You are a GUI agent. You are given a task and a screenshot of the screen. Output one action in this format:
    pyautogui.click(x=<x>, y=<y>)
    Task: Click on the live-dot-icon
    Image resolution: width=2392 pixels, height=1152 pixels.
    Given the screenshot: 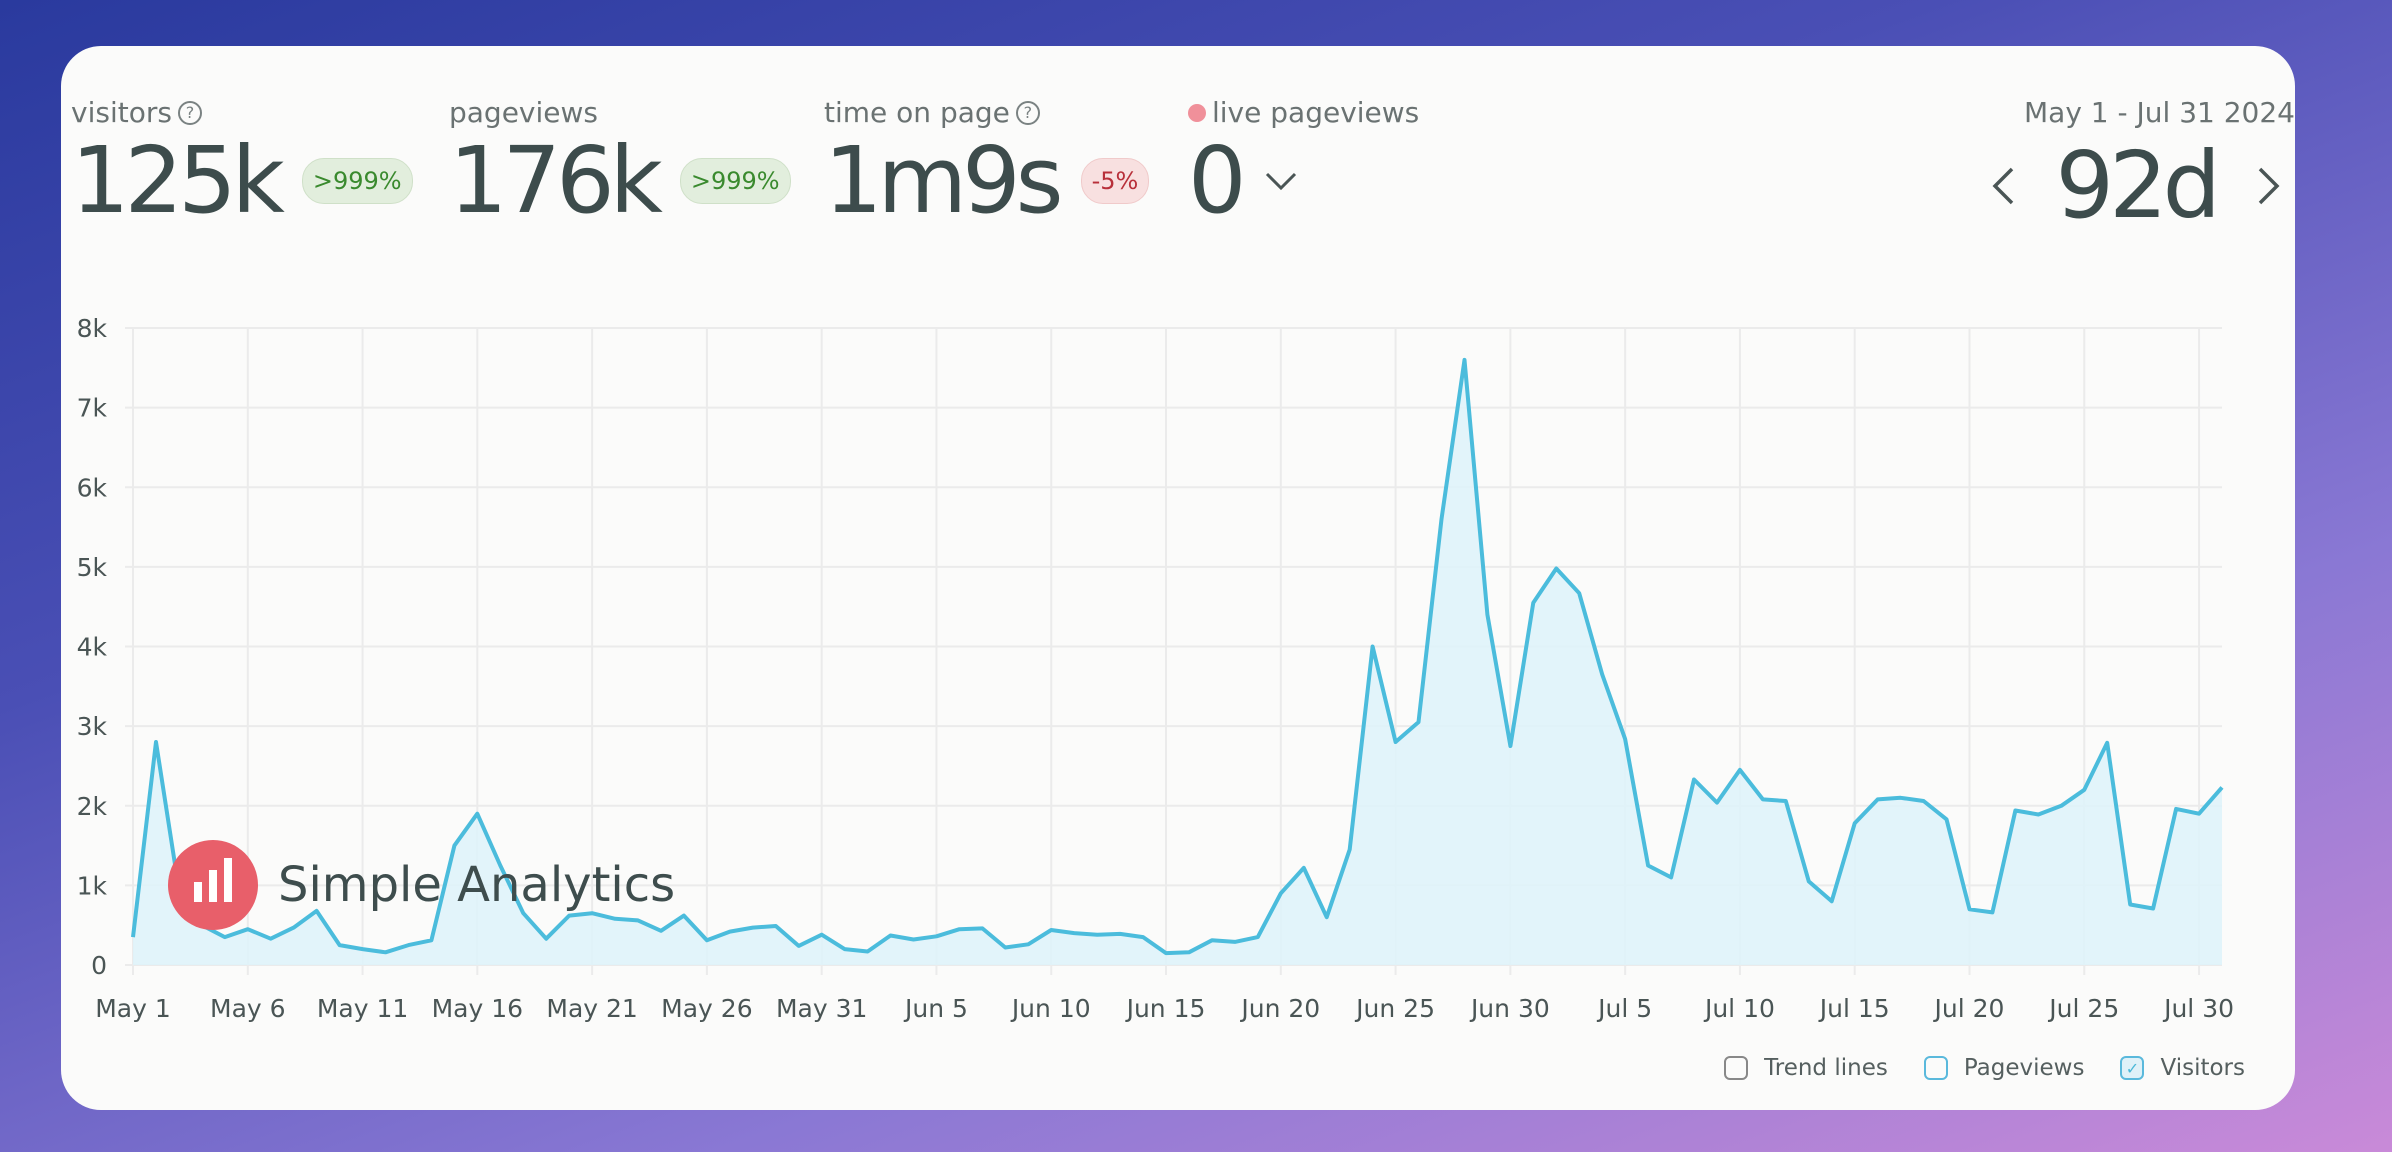 What is the action you would take?
    pyautogui.click(x=1197, y=112)
    